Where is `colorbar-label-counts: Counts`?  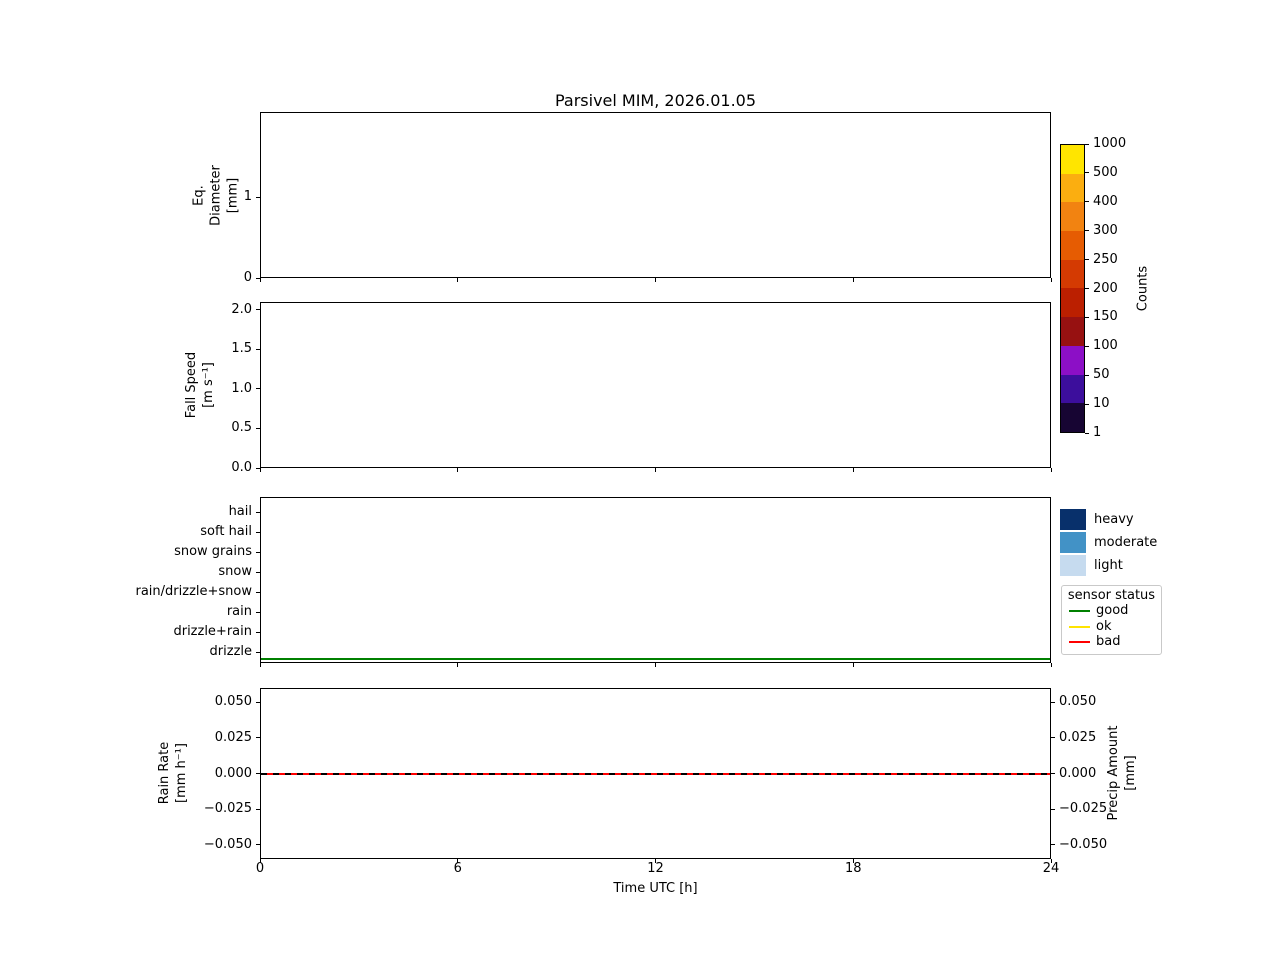
colorbar-label-counts: Counts is located at coordinates (1143, 288).